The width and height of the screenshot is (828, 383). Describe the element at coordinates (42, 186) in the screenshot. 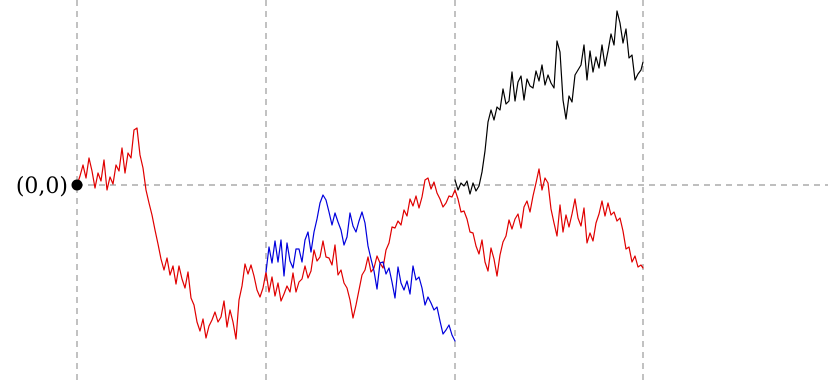

I see `origin-label: (0,0)` at that location.